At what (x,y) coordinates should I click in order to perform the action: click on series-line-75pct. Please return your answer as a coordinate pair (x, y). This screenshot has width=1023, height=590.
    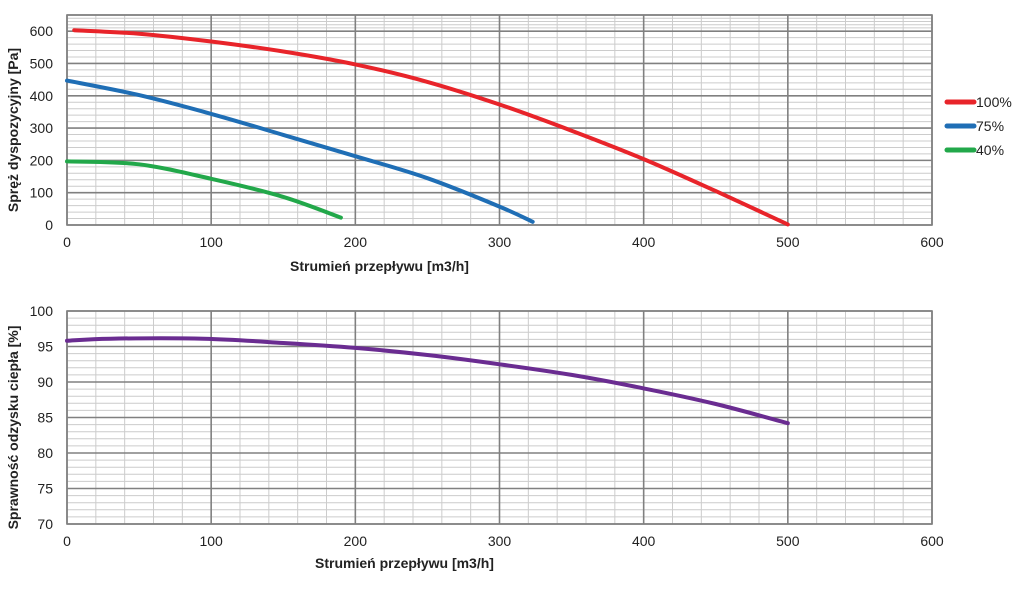
    Looking at the image, I should click on (300, 151).